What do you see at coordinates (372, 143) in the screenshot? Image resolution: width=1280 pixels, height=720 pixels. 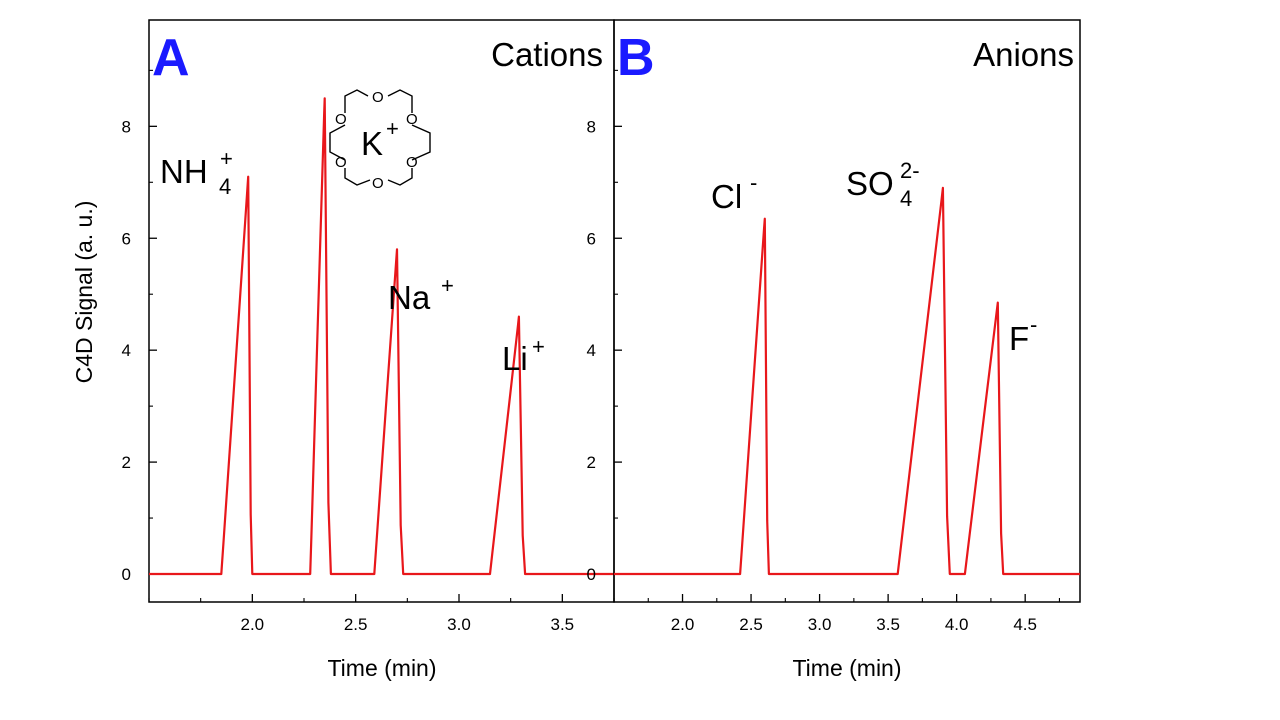 I see `crown-cation-label: K` at bounding box center [372, 143].